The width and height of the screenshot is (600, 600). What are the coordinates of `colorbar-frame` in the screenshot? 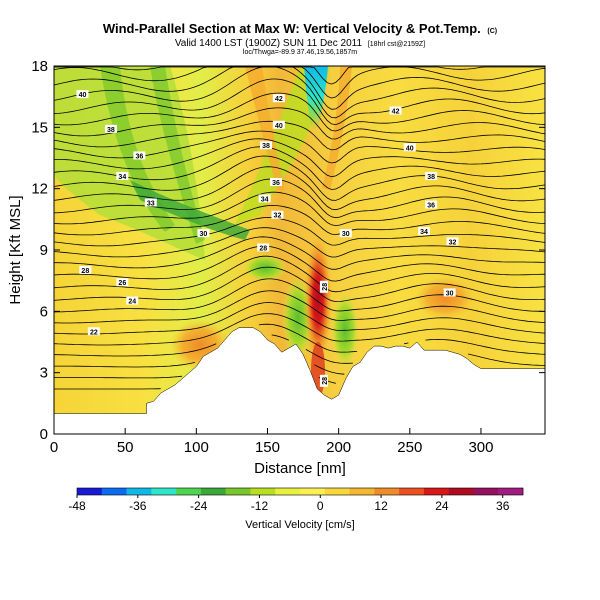 It's located at (300, 491).